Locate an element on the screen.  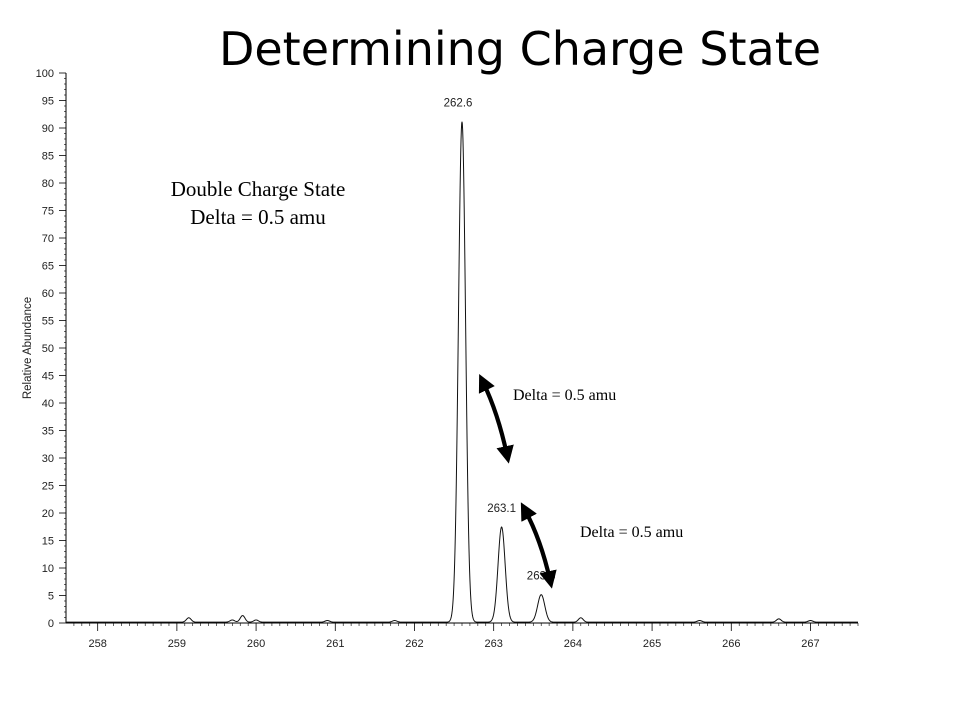
y-tick-label: 90 is located at coordinates (48, 129).